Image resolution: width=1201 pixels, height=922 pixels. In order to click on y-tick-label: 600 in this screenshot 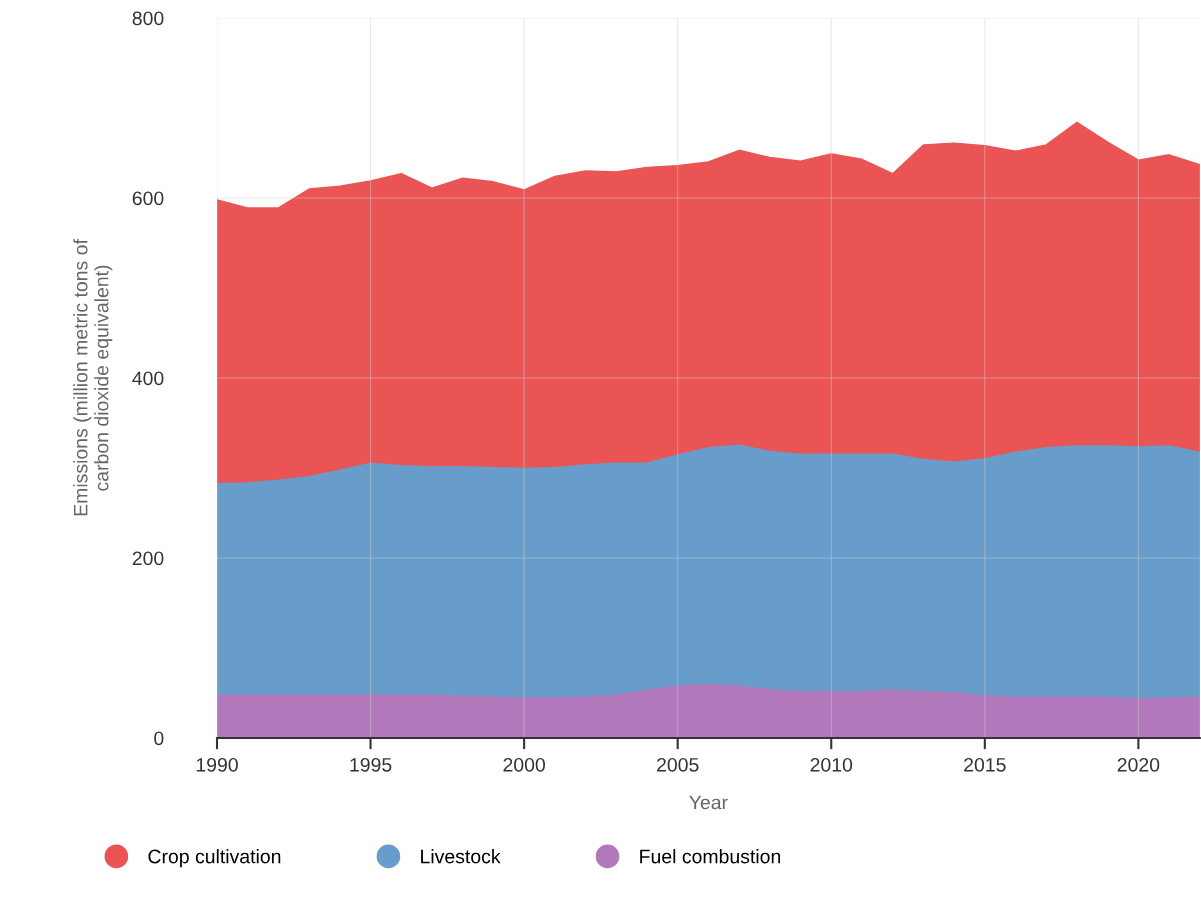, I will do `click(148, 198)`.